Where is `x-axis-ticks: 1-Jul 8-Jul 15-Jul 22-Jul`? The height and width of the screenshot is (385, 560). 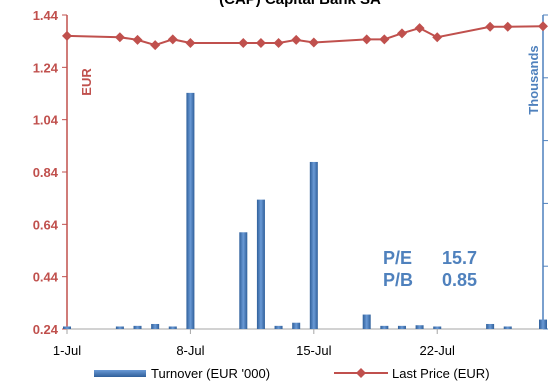 x-axis-ticks: 1-Jul 8-Jul 15-Jul 22-Jul is located at coordinates (254, 343).